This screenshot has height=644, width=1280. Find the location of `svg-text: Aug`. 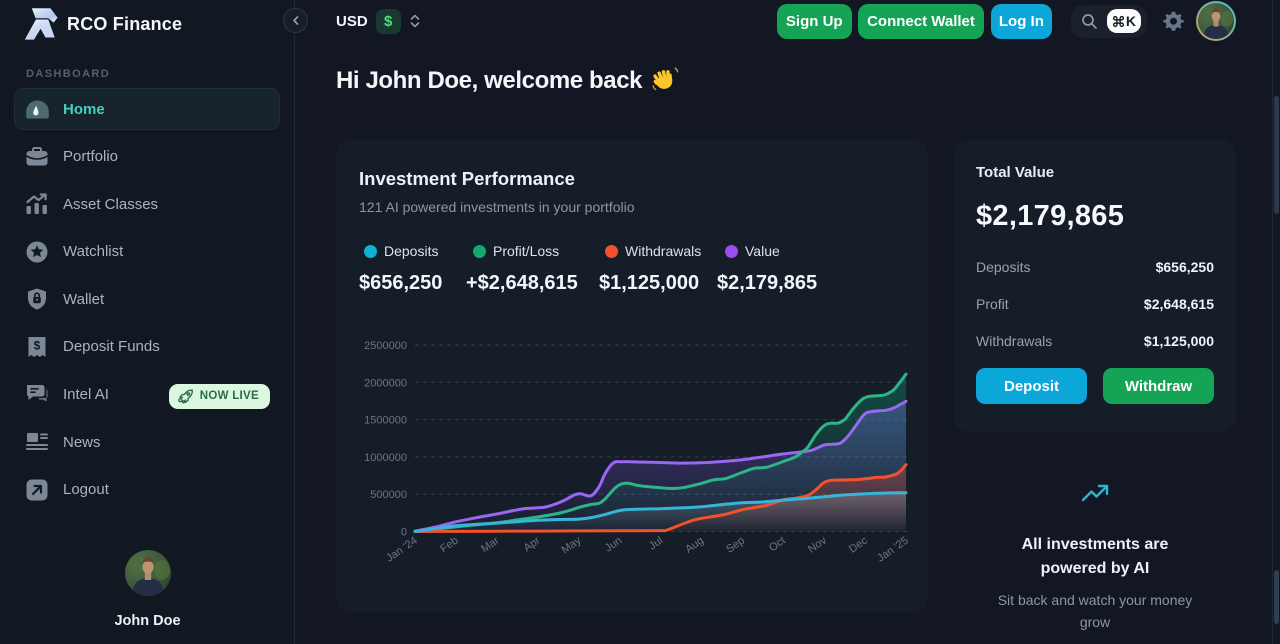

svg-text: Aug is located at coordinates (694, 545).